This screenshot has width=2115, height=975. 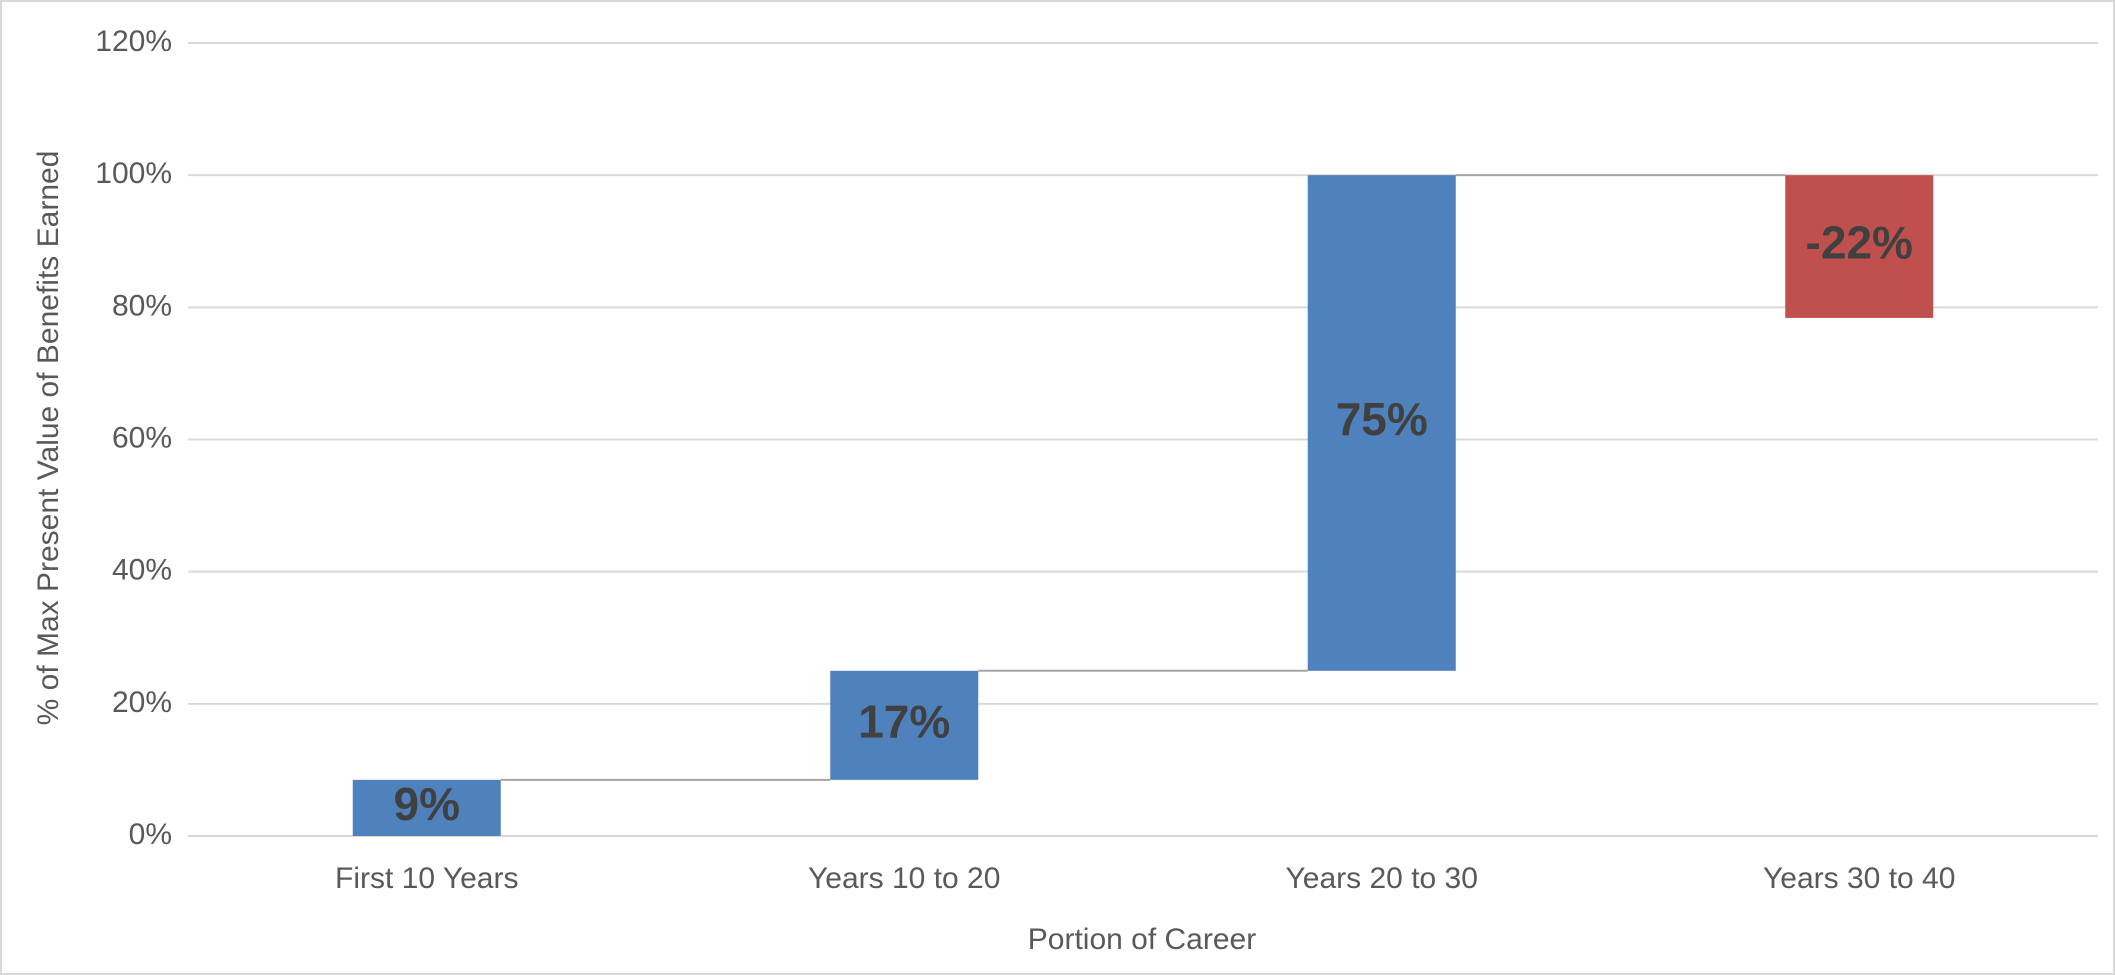 What do you see at coordinates (426, 878) in the screenshot?
I see `x-tick-label: First 10 Years` at bounding box center [426, 878].